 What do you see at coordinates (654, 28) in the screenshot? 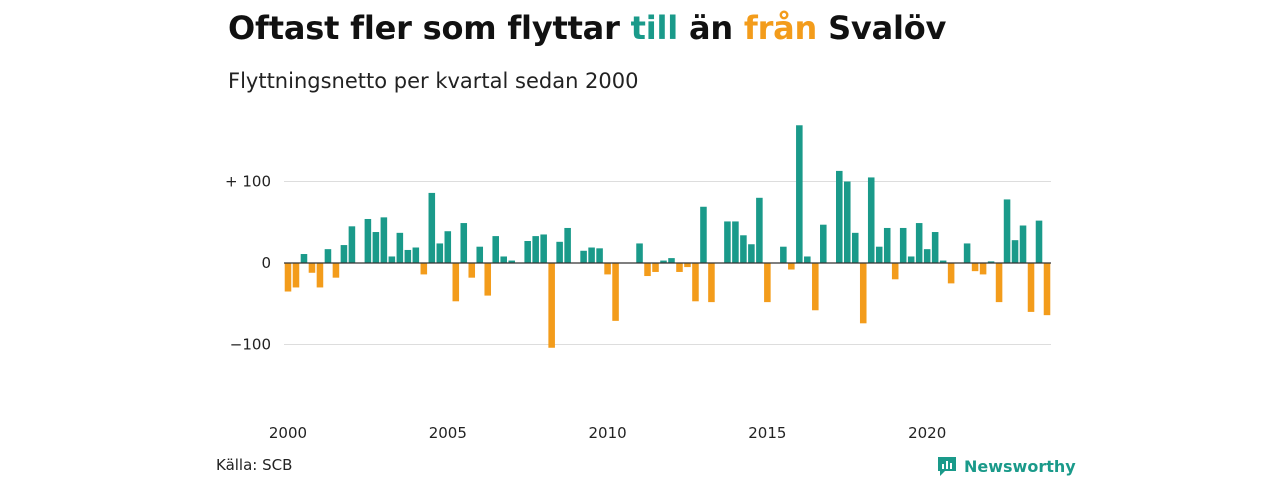
I see `title-till: till` at bounding box center [654, 28].